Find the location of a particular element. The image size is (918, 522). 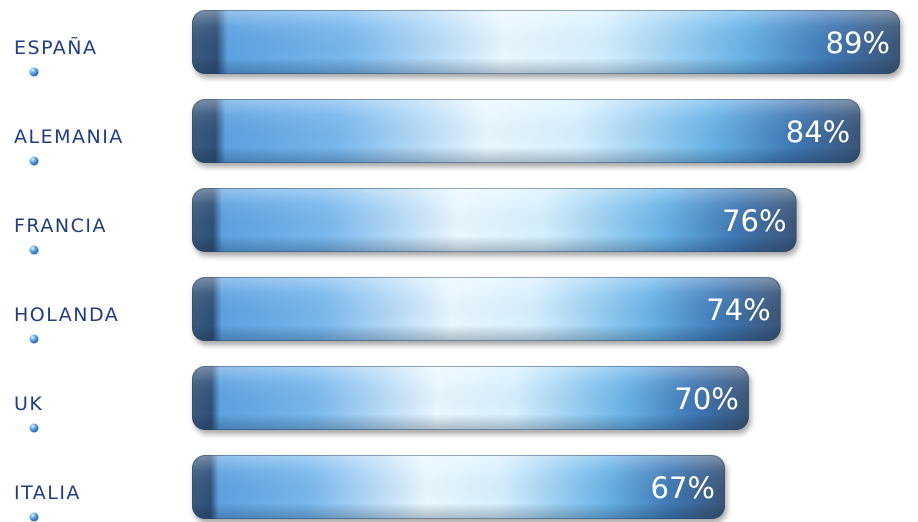

bar-row-4: UK 70% is located at coordinates (381, 399).